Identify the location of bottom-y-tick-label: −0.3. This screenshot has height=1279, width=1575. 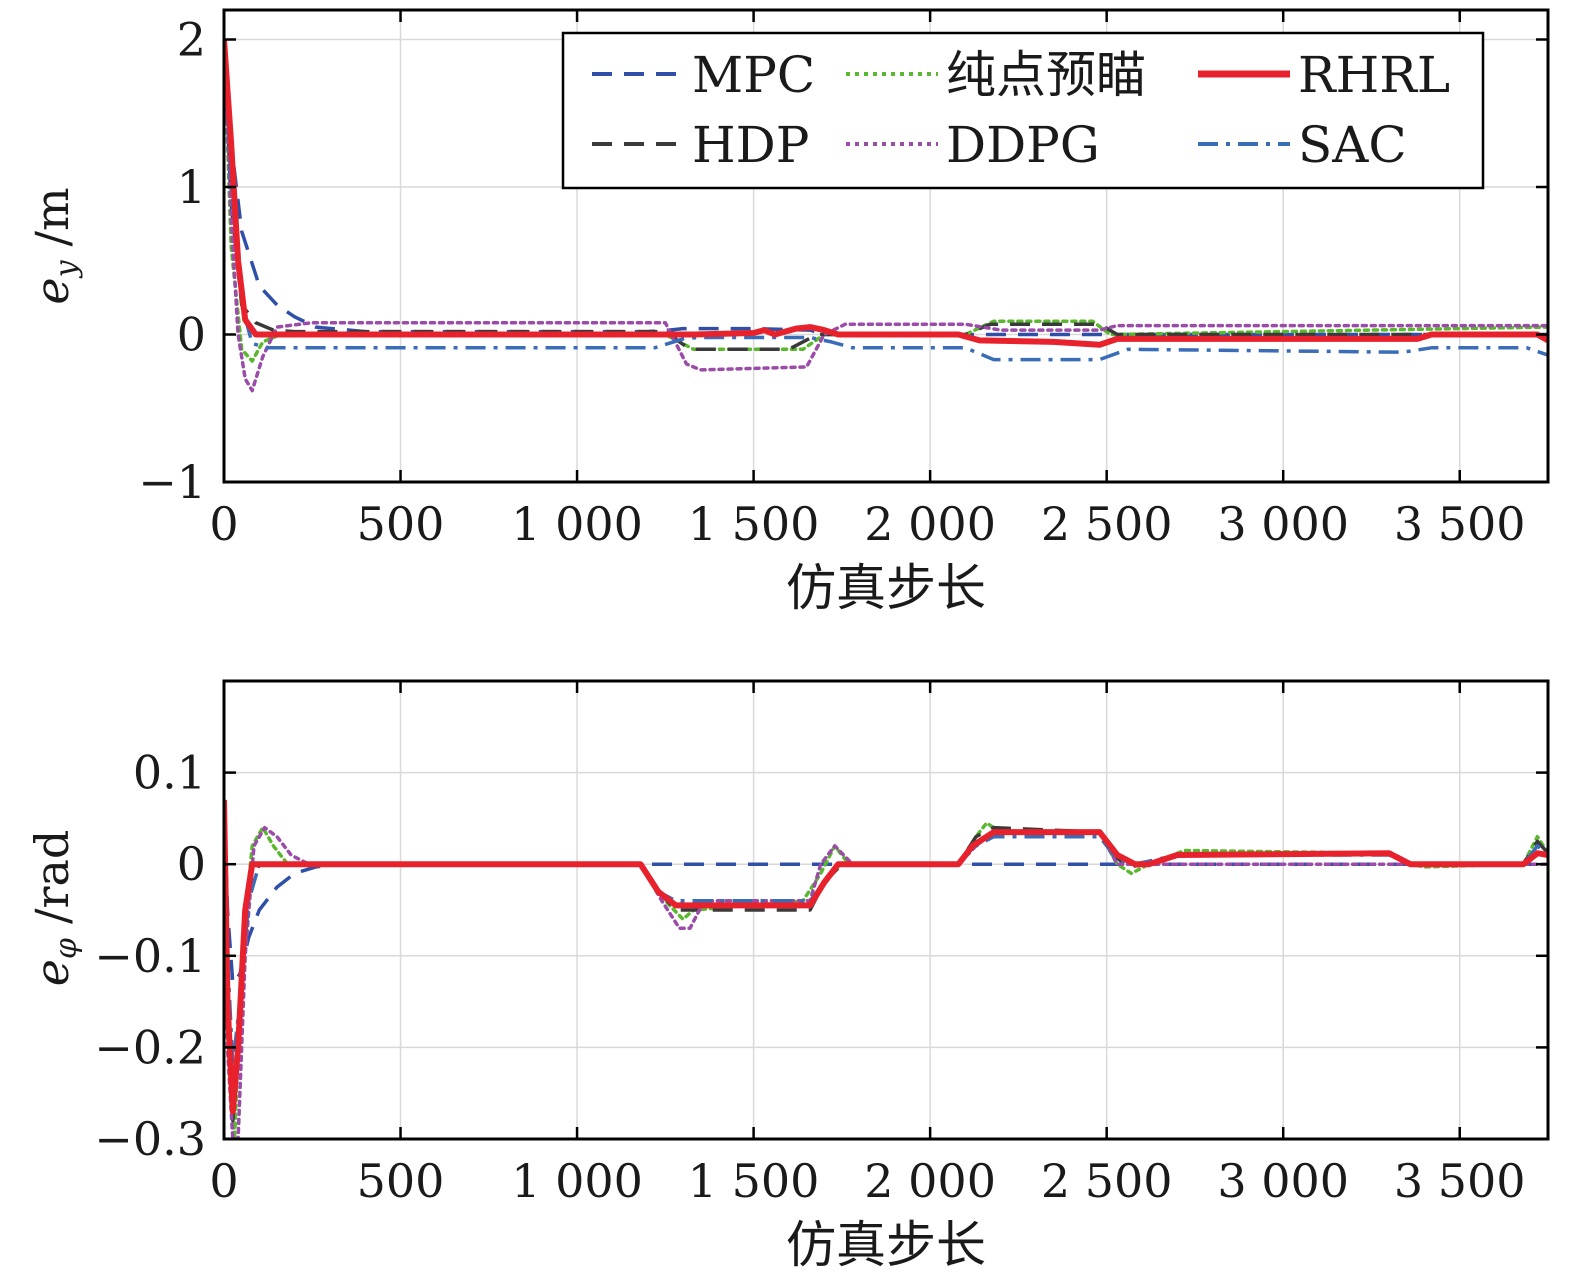
(150, 1139).